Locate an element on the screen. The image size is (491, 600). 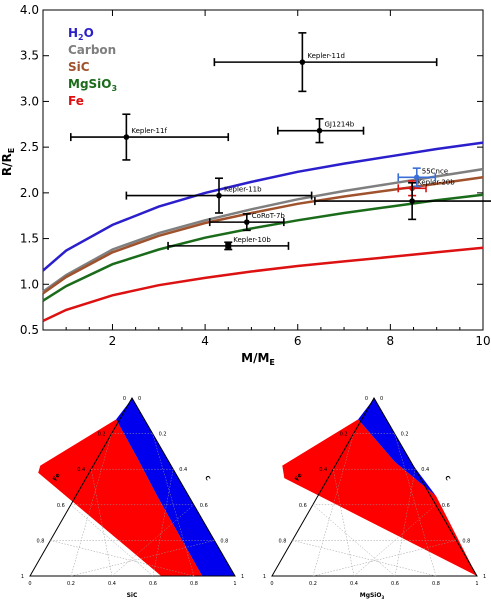
y-axis-label: R/RE is located at coordinates (8, 162).